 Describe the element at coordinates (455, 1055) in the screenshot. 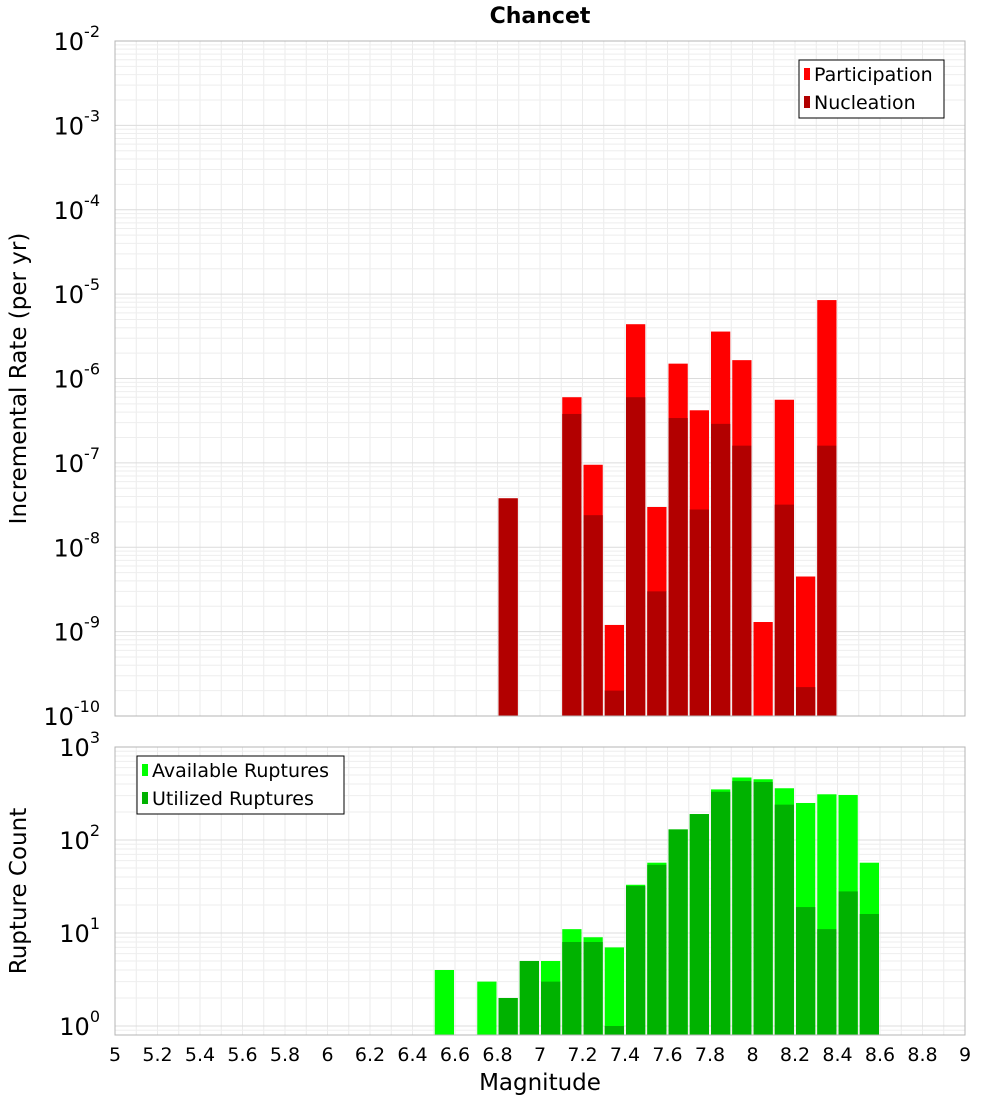

I see `x-tick-label: 6.6` at that location.